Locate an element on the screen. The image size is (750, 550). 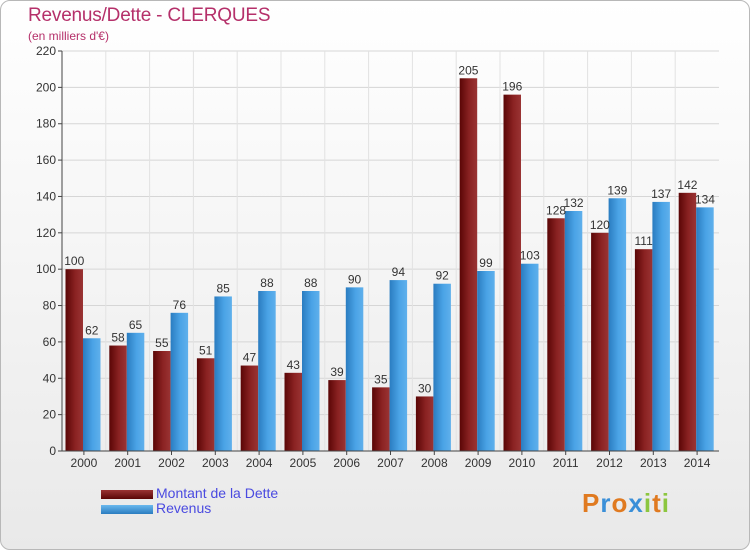
data-label-revenue: 90 is located at coordinates (355, 279).